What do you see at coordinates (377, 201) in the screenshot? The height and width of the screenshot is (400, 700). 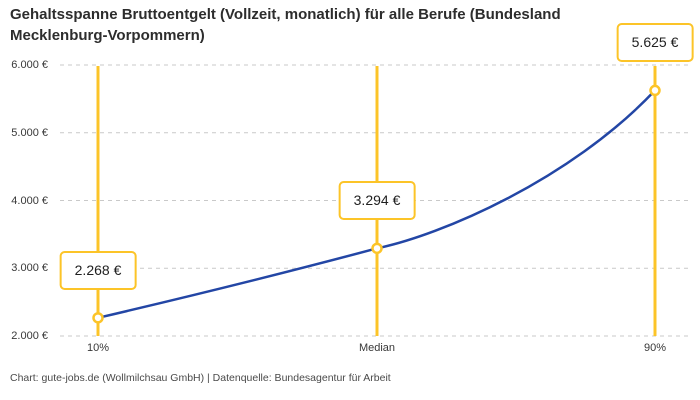 I see `value-label: 3.294 €` at bounding box center [377, 201].